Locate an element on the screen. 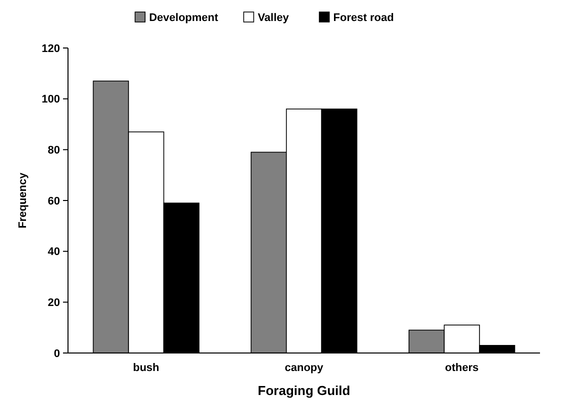 The image size is (563, 411). y-tick-label: 0 is located at coordinates (57, 354).